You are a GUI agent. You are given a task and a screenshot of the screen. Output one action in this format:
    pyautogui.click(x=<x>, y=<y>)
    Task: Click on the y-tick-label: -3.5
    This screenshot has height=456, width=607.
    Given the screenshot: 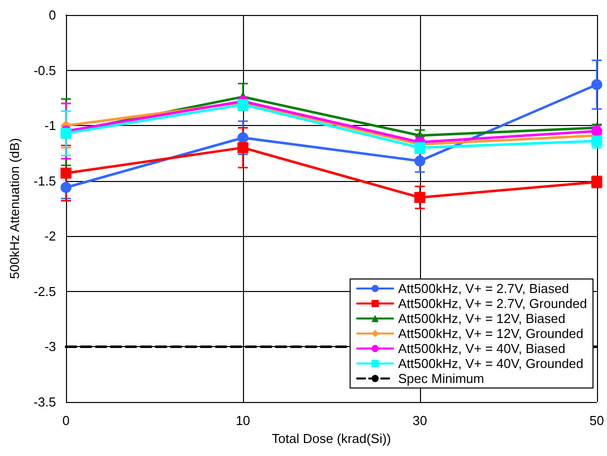 What is the action you would take?
    pyautogui.click(x=45, y=402)
    